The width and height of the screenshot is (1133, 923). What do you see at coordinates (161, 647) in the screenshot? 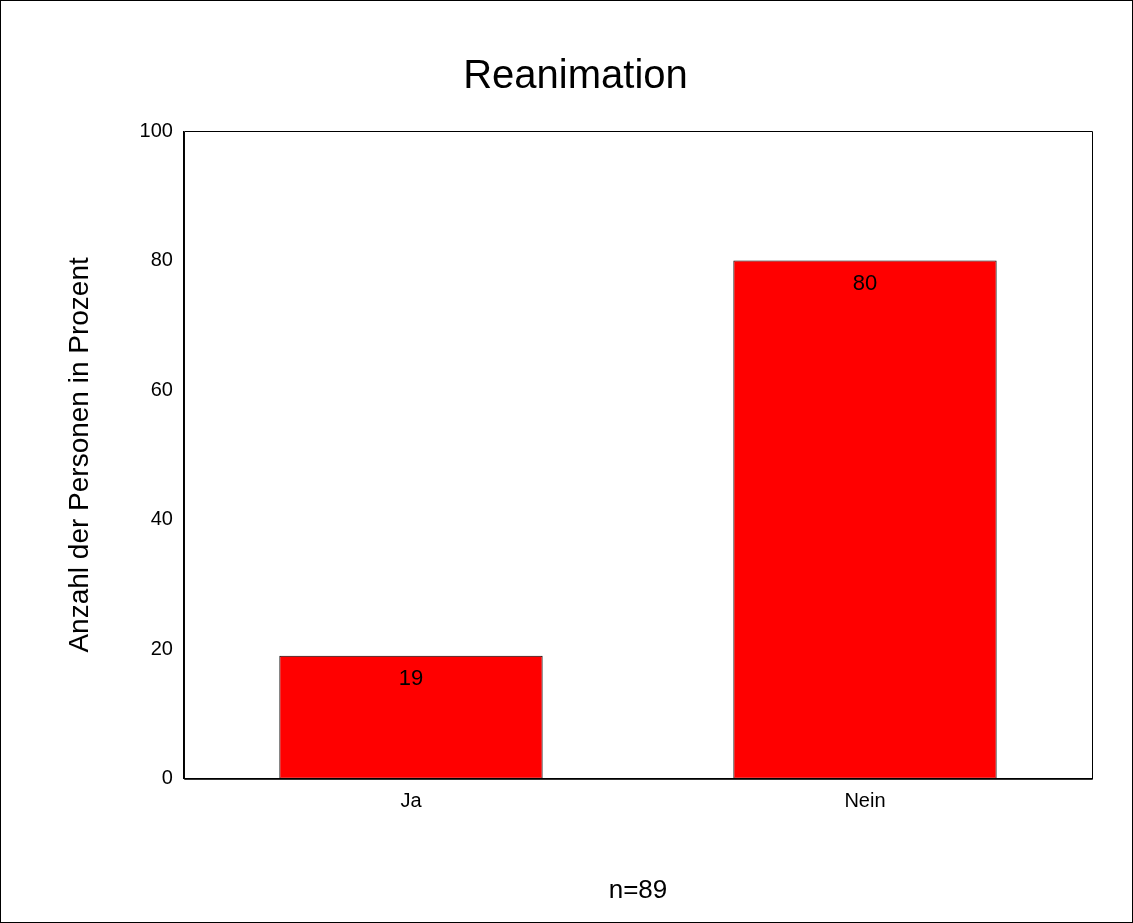
I see `y-tick-label: 20` at bounding box center [161, 647].